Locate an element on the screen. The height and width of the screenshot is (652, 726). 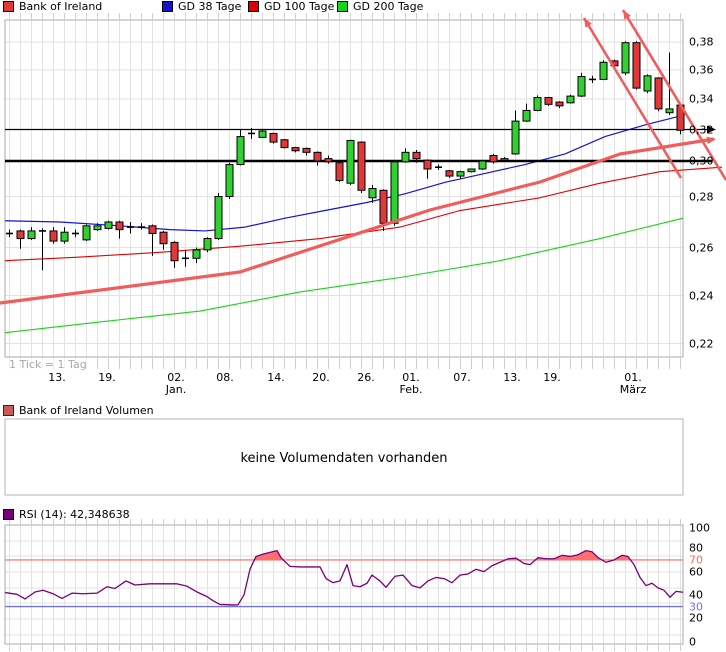
date-axis-label: 02. is located at coordinates (176, 377).